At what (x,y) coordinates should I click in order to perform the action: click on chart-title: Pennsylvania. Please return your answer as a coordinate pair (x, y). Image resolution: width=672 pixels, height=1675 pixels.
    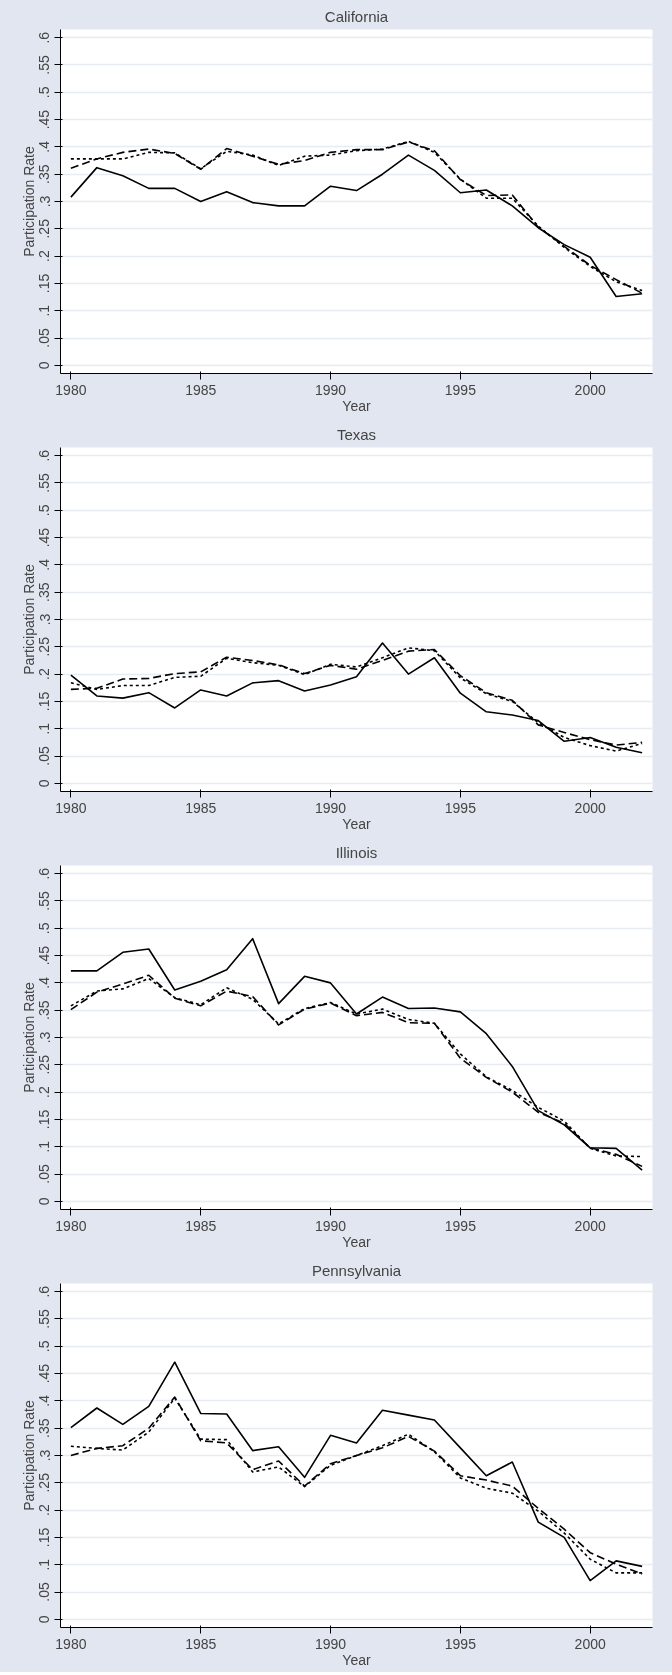
    Looking at the image, I should click on (356, 1270).